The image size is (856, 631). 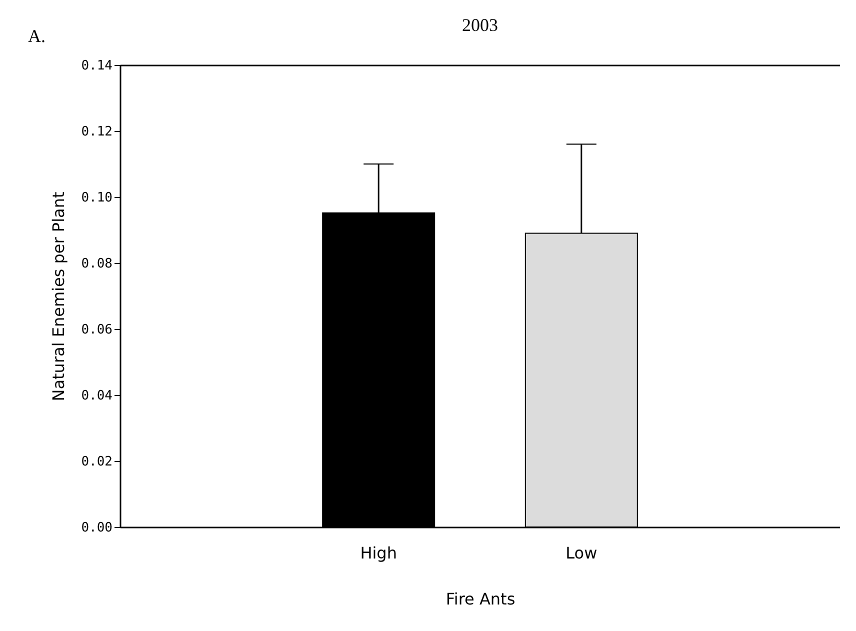 What do you see at coordinates (96, 462) in the screenshot?
I see `y-tick-label: 0.02` at bounding box center [96, 462].